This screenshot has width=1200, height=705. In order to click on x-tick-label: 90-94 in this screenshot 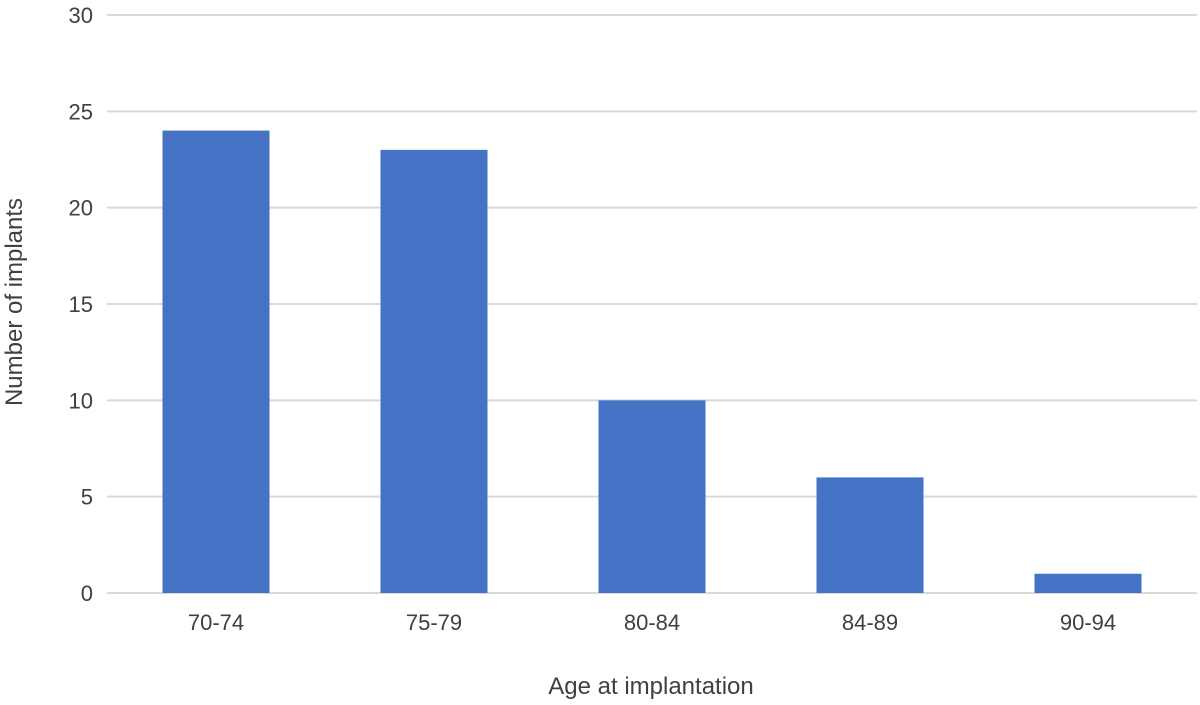, I will do `click(1088, 622)`.